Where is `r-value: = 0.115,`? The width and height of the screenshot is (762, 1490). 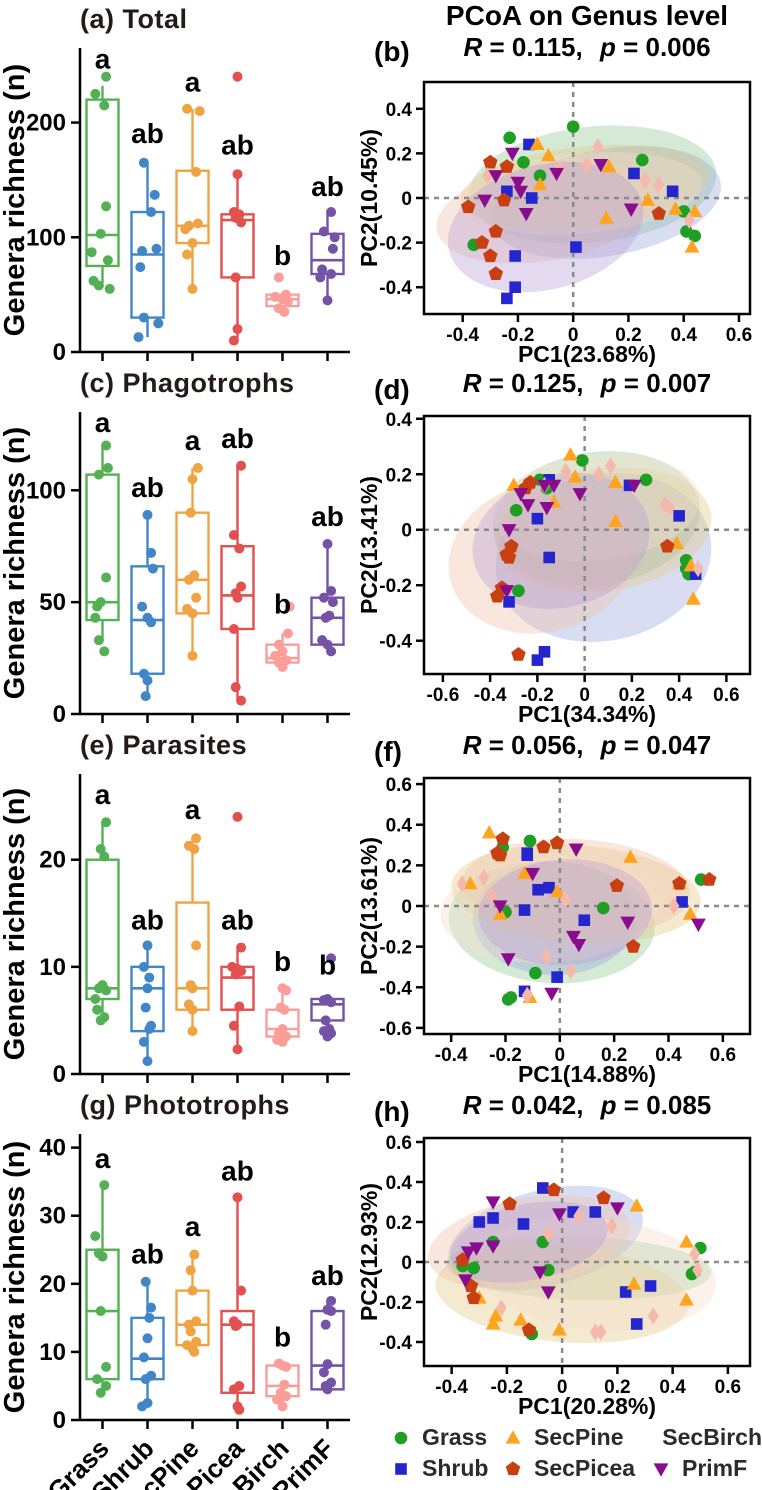 r-value: = 0.115, is located at coordinates (536, 47).